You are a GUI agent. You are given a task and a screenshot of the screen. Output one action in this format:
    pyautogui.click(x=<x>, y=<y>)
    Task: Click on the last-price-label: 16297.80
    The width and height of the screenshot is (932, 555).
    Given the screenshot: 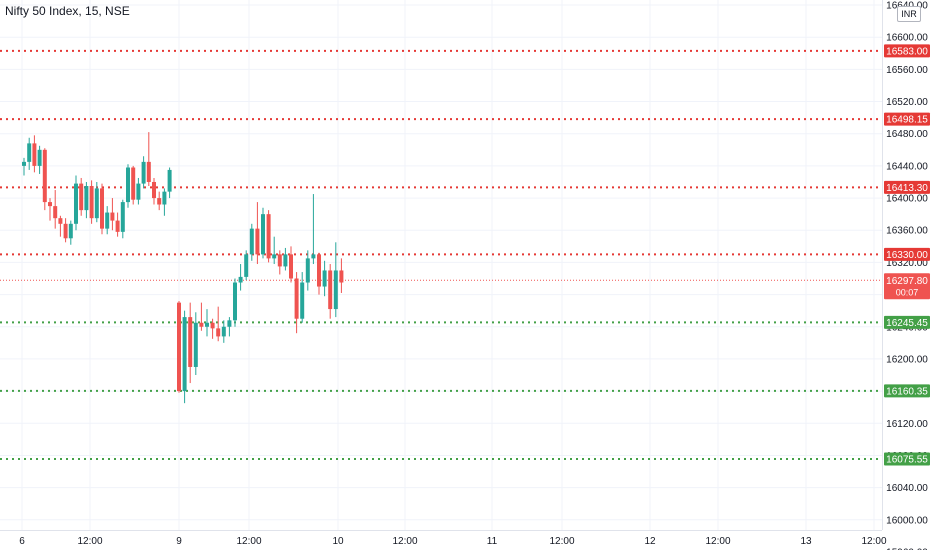 What is the action you would take?
    pyautogui.click(x=907, y=281)
    